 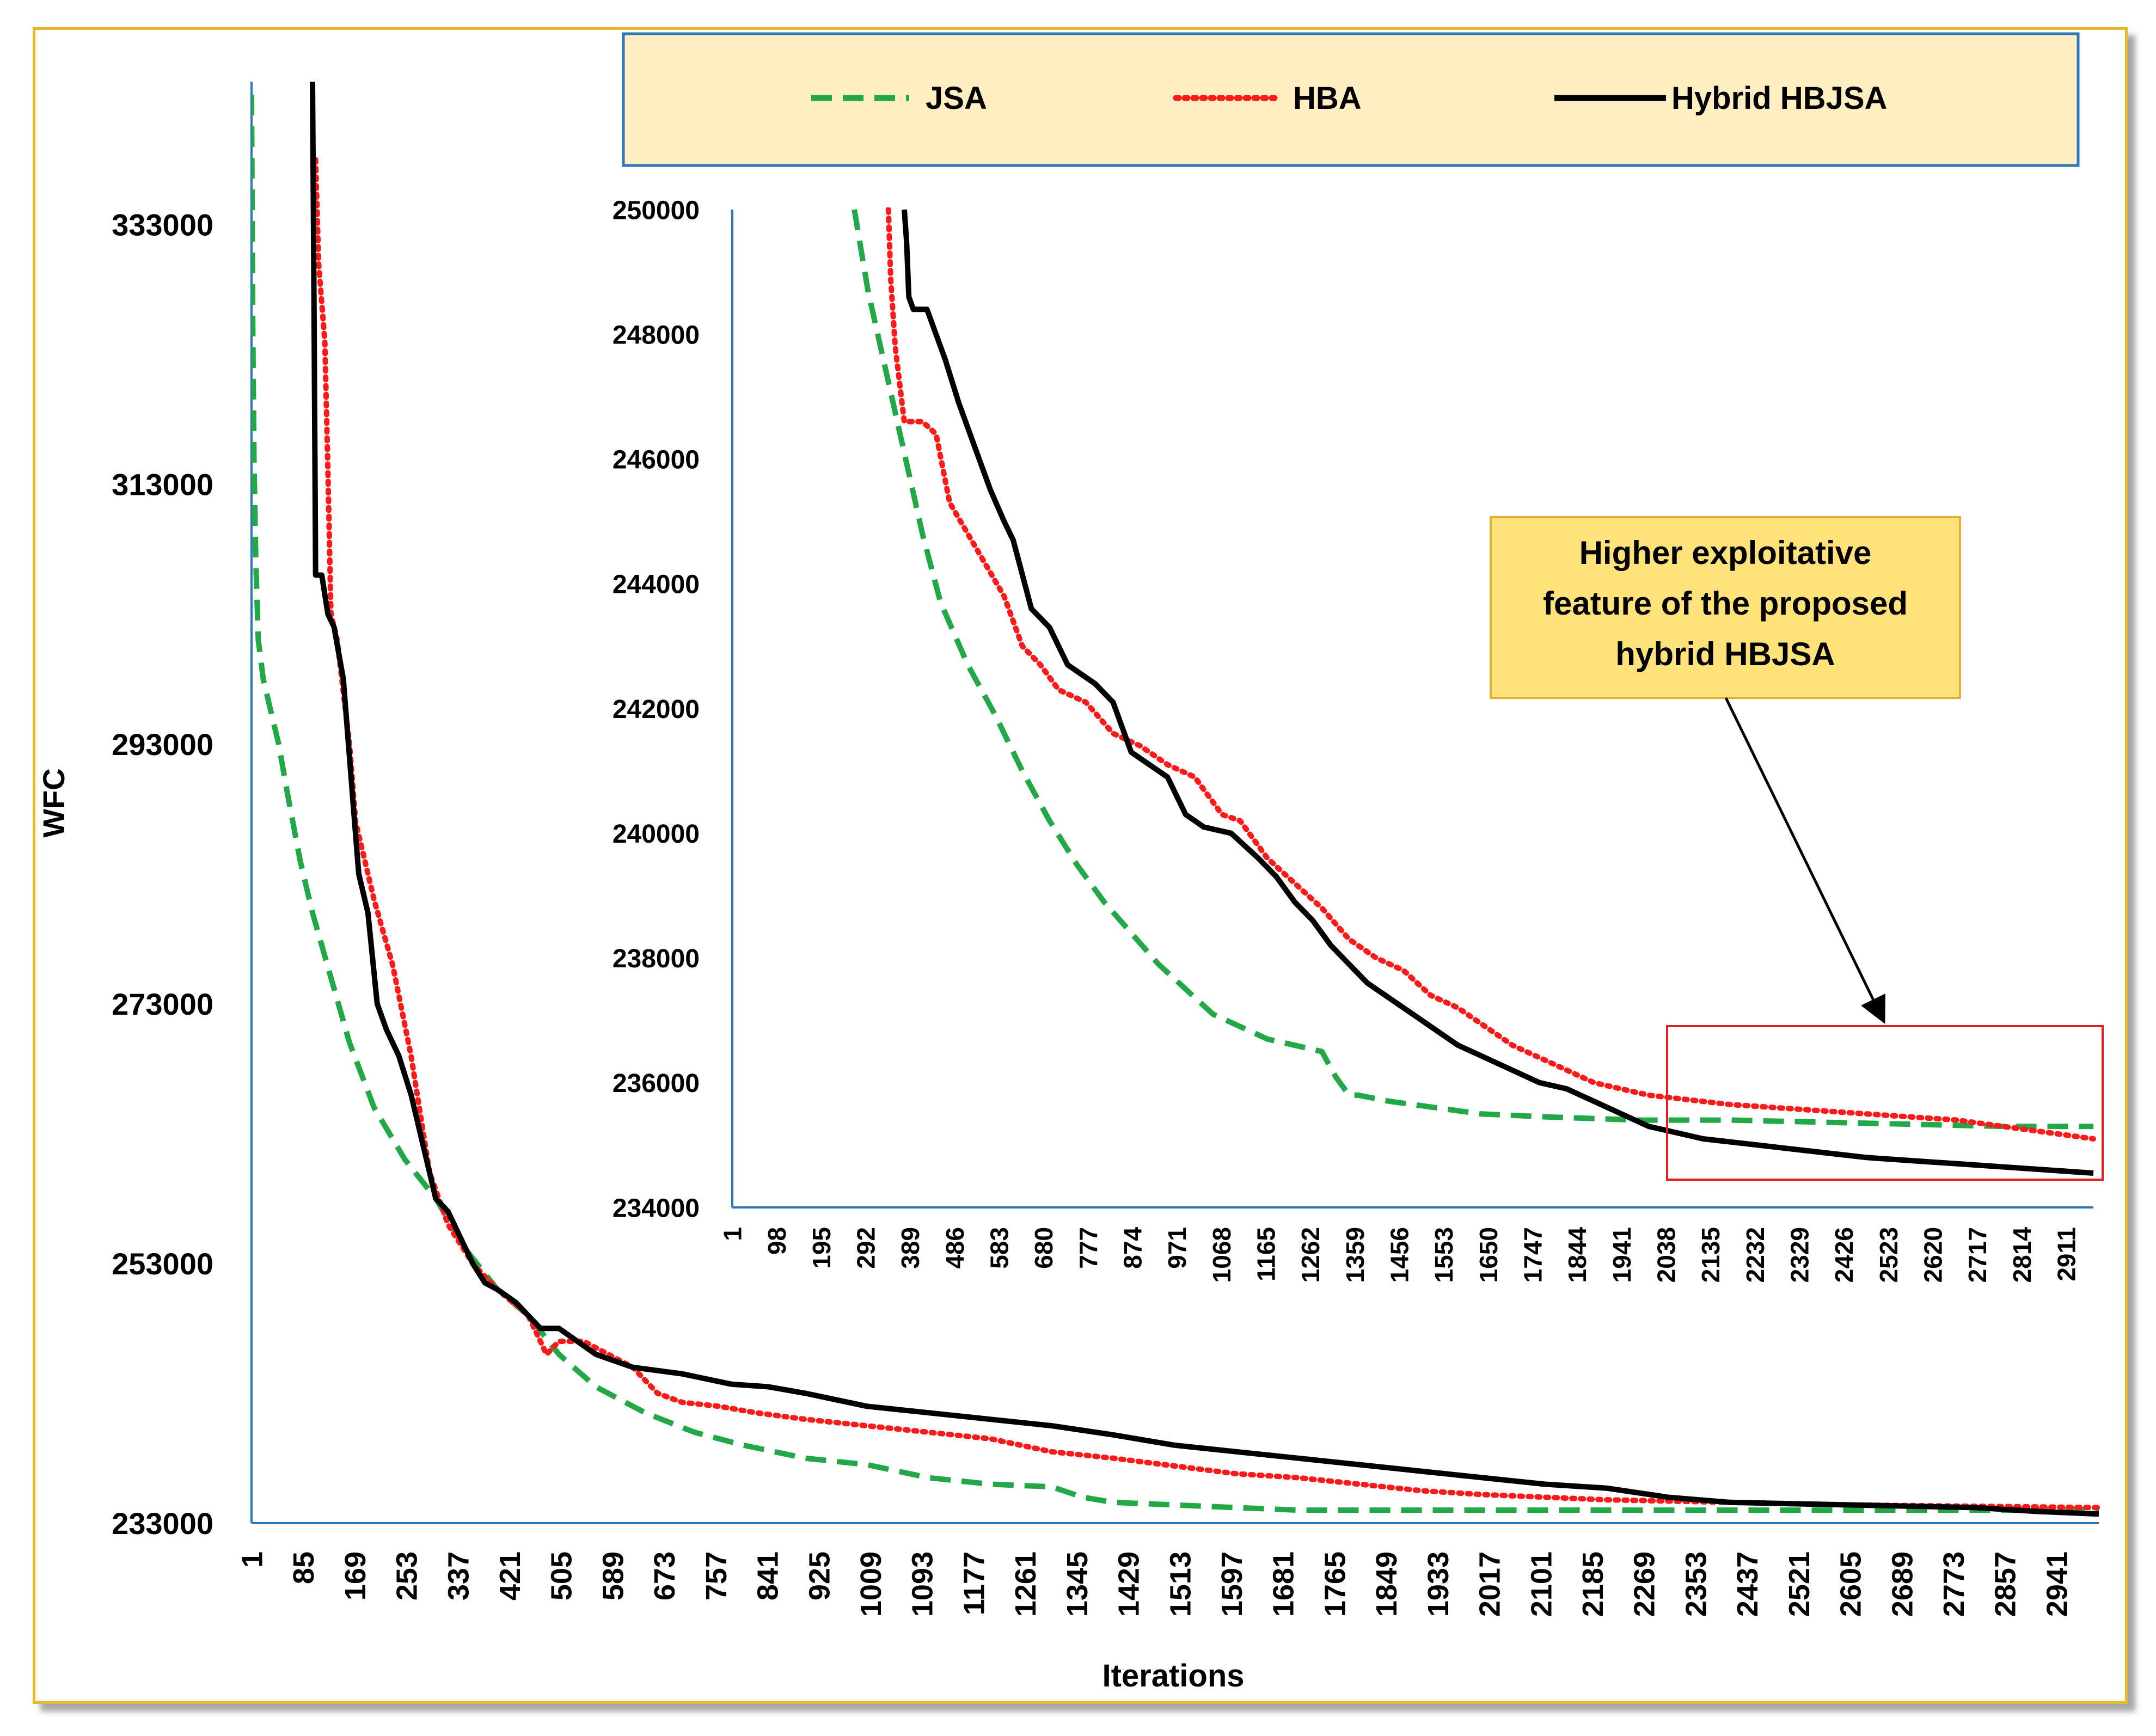 I want to click on inset-x-tick-label: 292, so click(x=866, y=1248).